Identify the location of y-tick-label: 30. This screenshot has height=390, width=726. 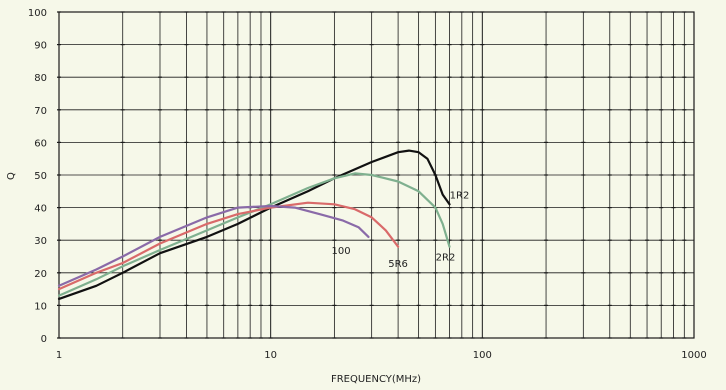
(40, 241).